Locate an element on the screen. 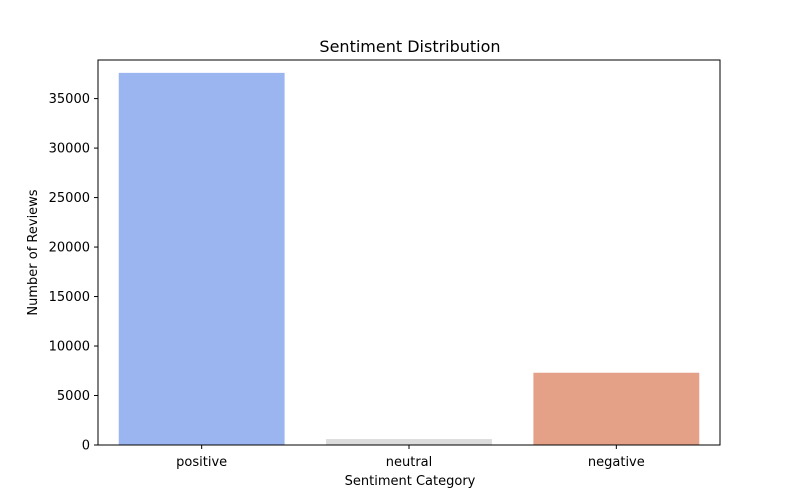 The height and width of the screenshot is (500, 800). y-tick-label: 30000 is located at coordinates (69, 149).